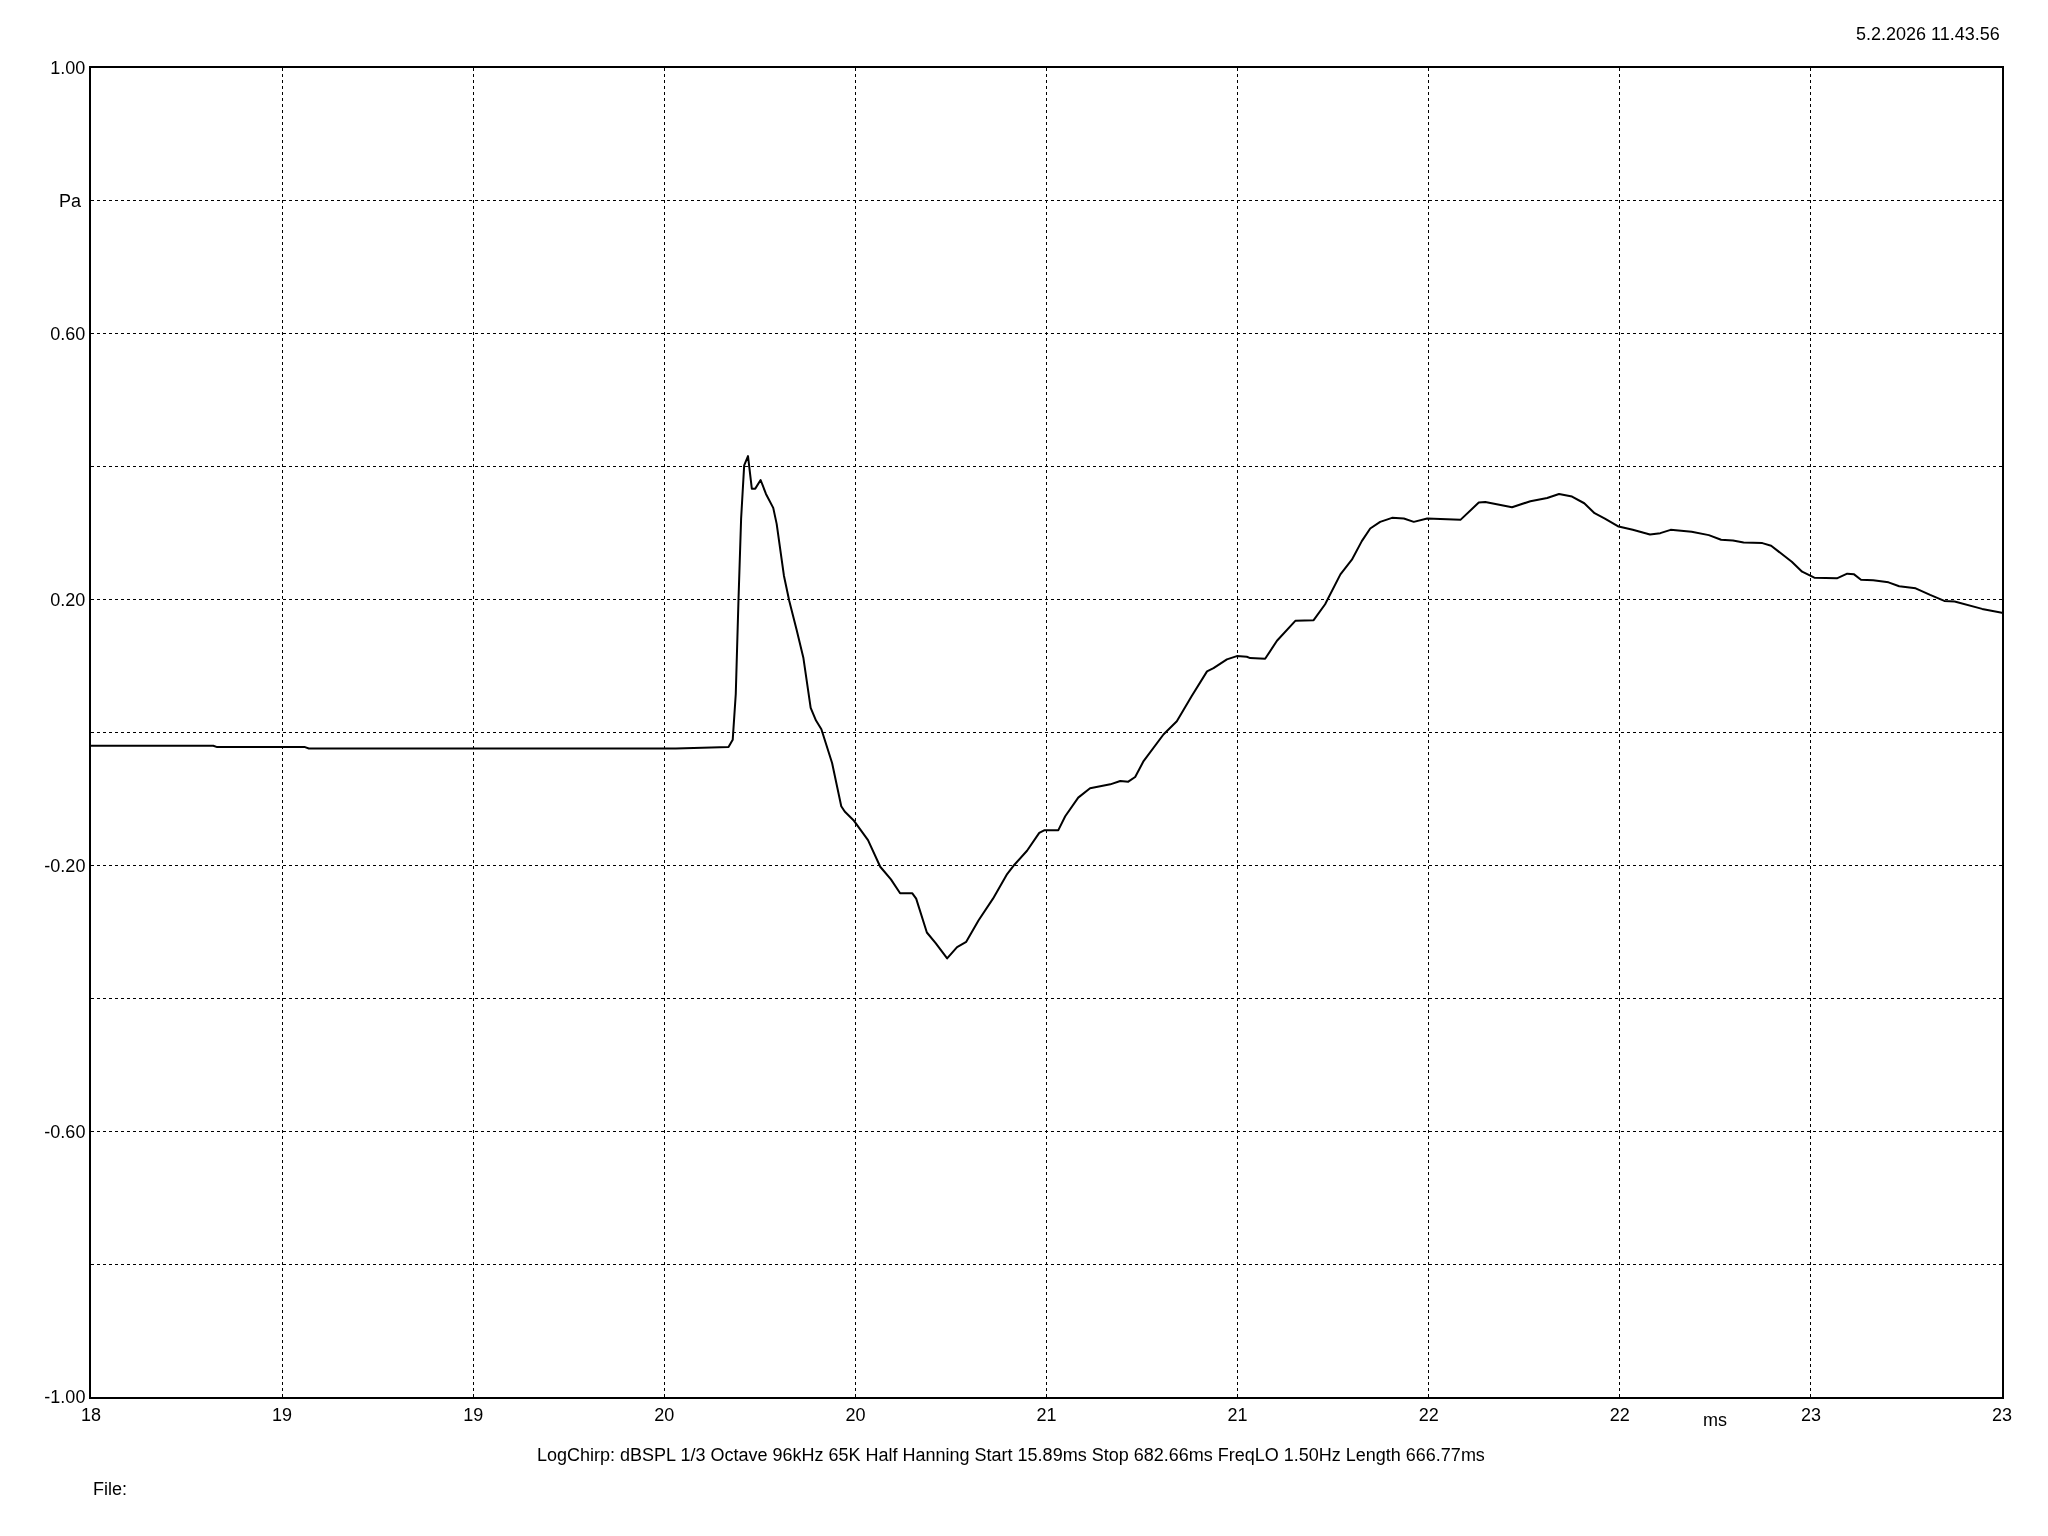 The width and height of the screenshot is (2048, 1536). Describe the element at coordinates (68, 334) in the screenshot. I see `y-tick-label: 0.60` at that location.